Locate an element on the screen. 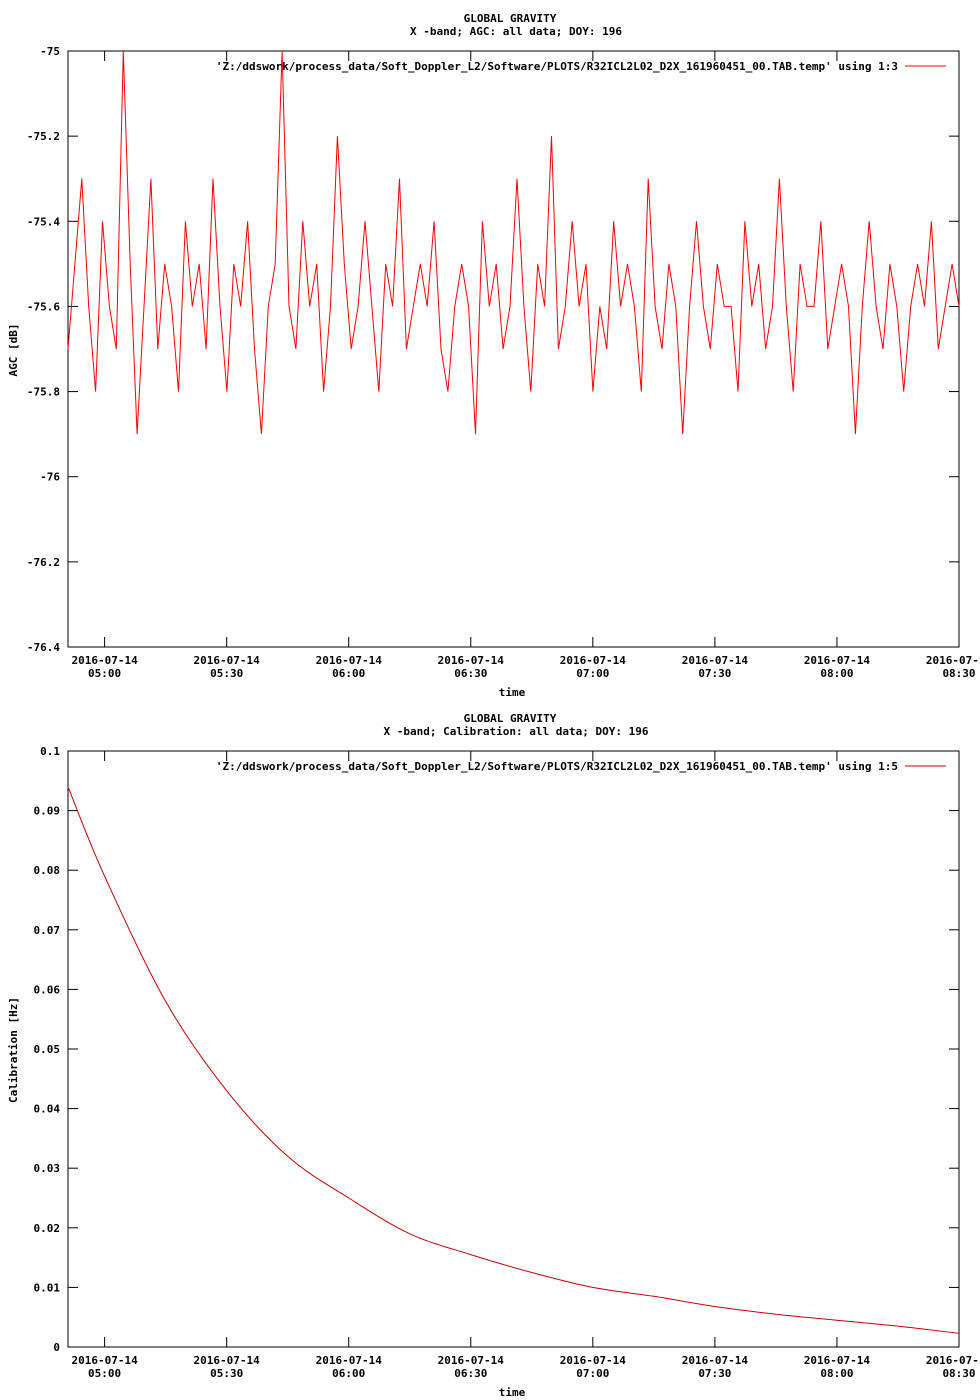  y-tick-label: -76.4 is located at coordinates (43, 647).